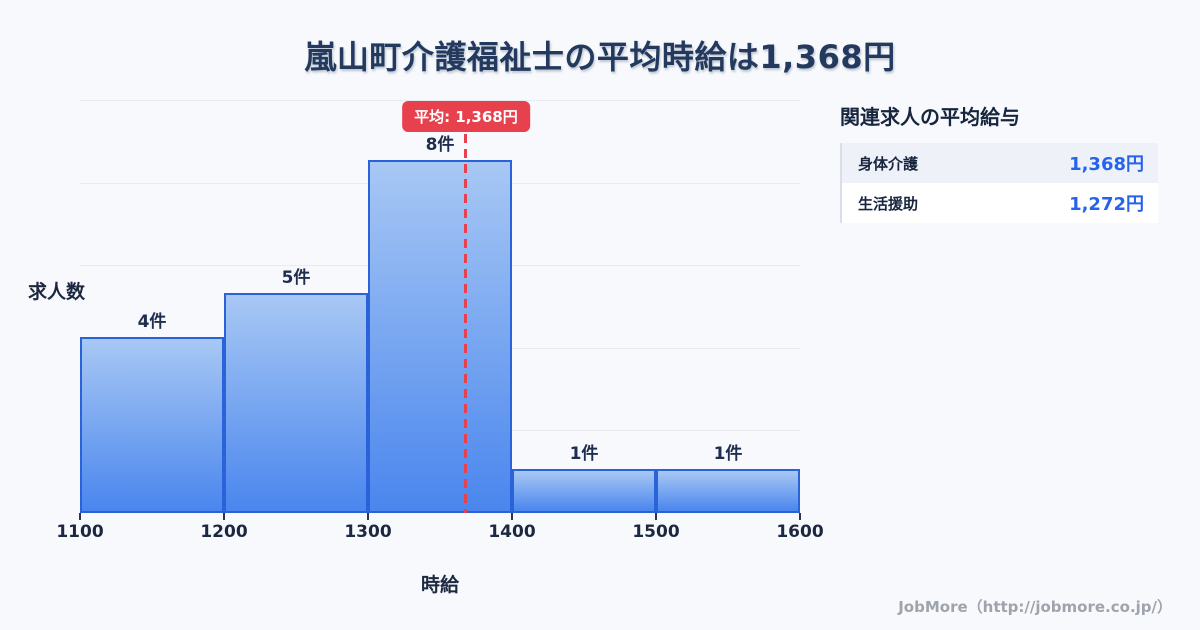 Image resolution: width=1200 pixels, height=630 pixels. Describe the element at coordinates (512, 532) in the screenshot. I see `x-tick-label: 1400` at that location.